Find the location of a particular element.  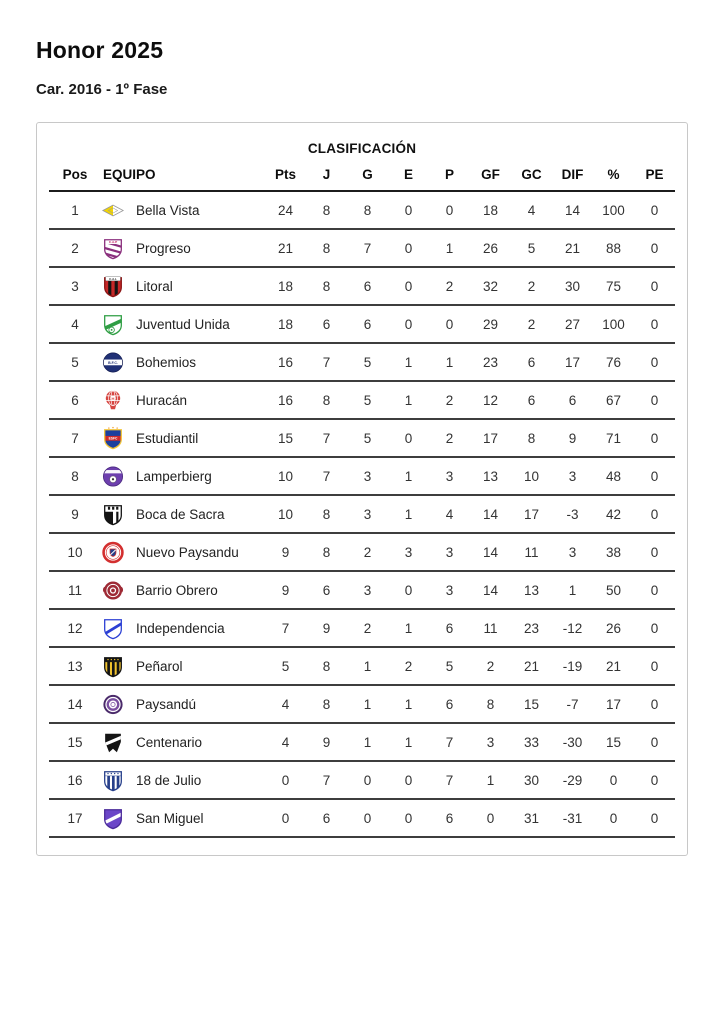

team-name: Bella Vista is located at coordinates (168, 210).